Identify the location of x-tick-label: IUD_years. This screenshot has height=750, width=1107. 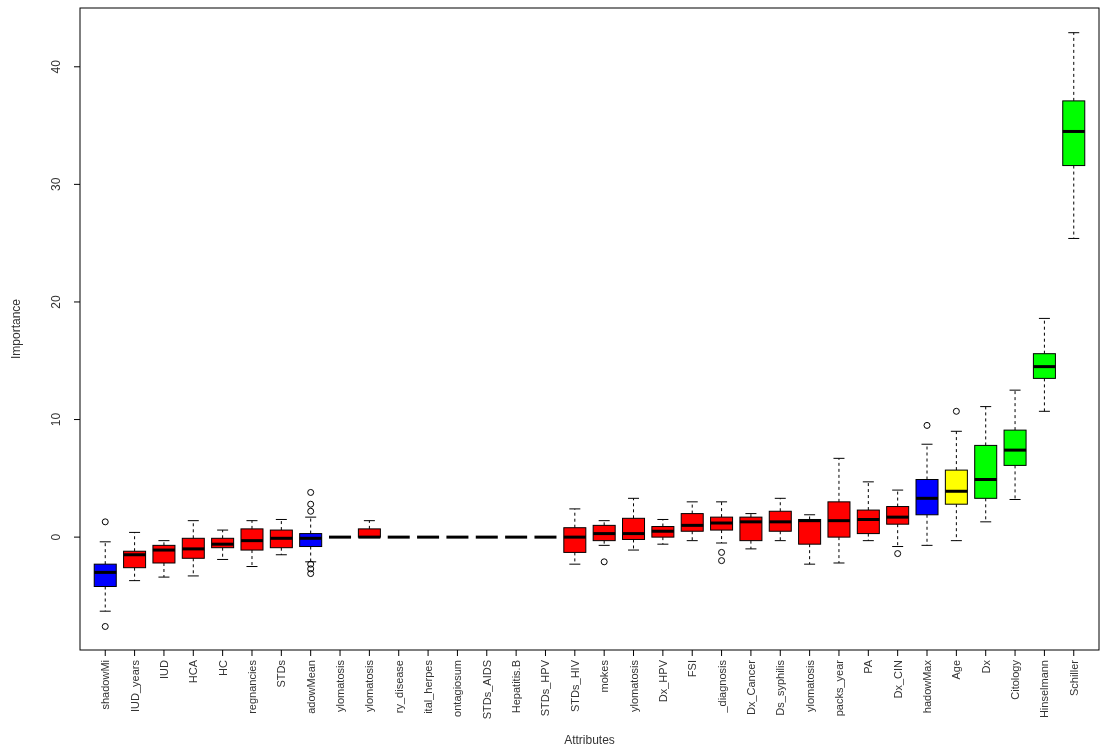
(134, 685).